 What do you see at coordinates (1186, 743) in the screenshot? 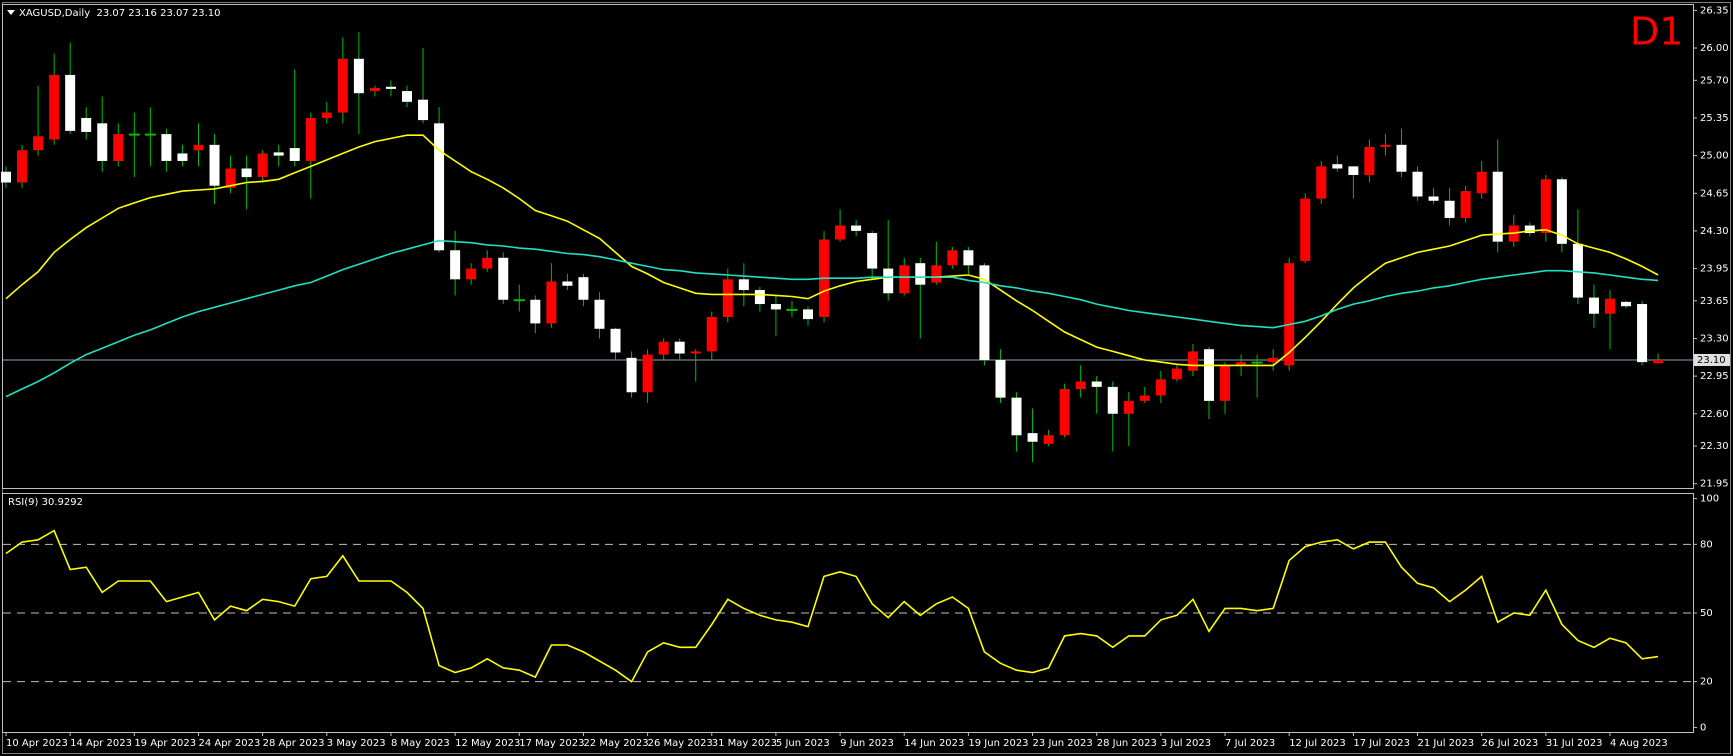
I see `x-tick-label: 3 Jul 2023` at bounding box center [1186, 743].